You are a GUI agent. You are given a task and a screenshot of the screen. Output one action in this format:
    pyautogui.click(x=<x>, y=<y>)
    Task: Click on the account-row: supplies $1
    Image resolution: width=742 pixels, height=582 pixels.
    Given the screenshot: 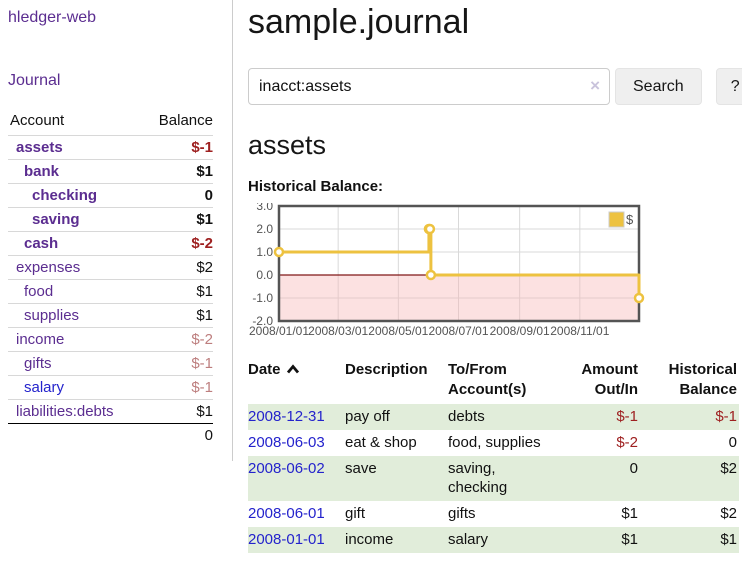 What is the action you would take?
    pyautogui.click(x=110, y=315)
    